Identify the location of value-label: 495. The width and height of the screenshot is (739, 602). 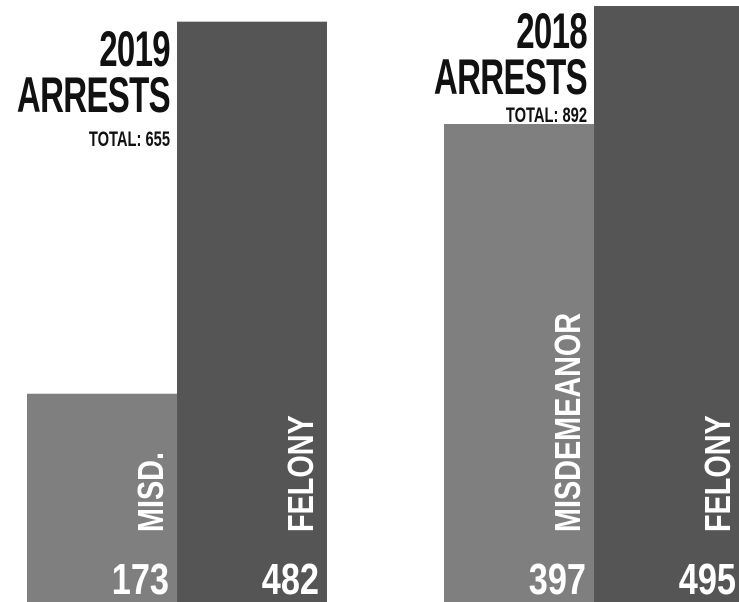
(707, 578).